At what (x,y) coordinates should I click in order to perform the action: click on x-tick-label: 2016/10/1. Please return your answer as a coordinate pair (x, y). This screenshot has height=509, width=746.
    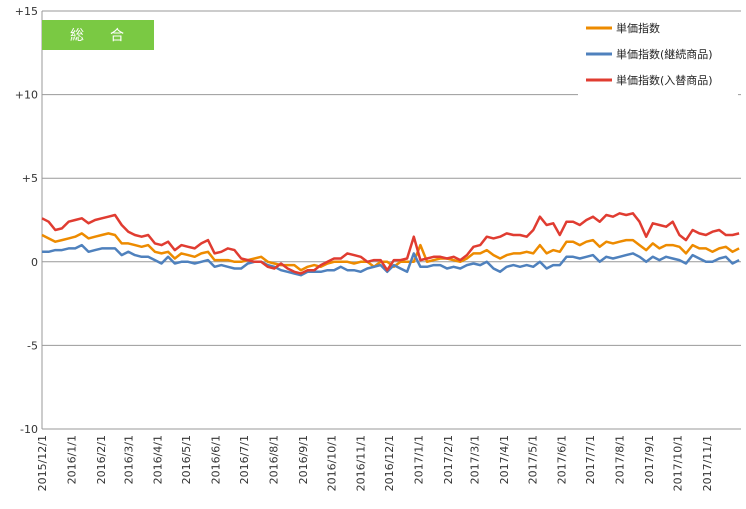
    Looking at the image, I should click on (331, 463).